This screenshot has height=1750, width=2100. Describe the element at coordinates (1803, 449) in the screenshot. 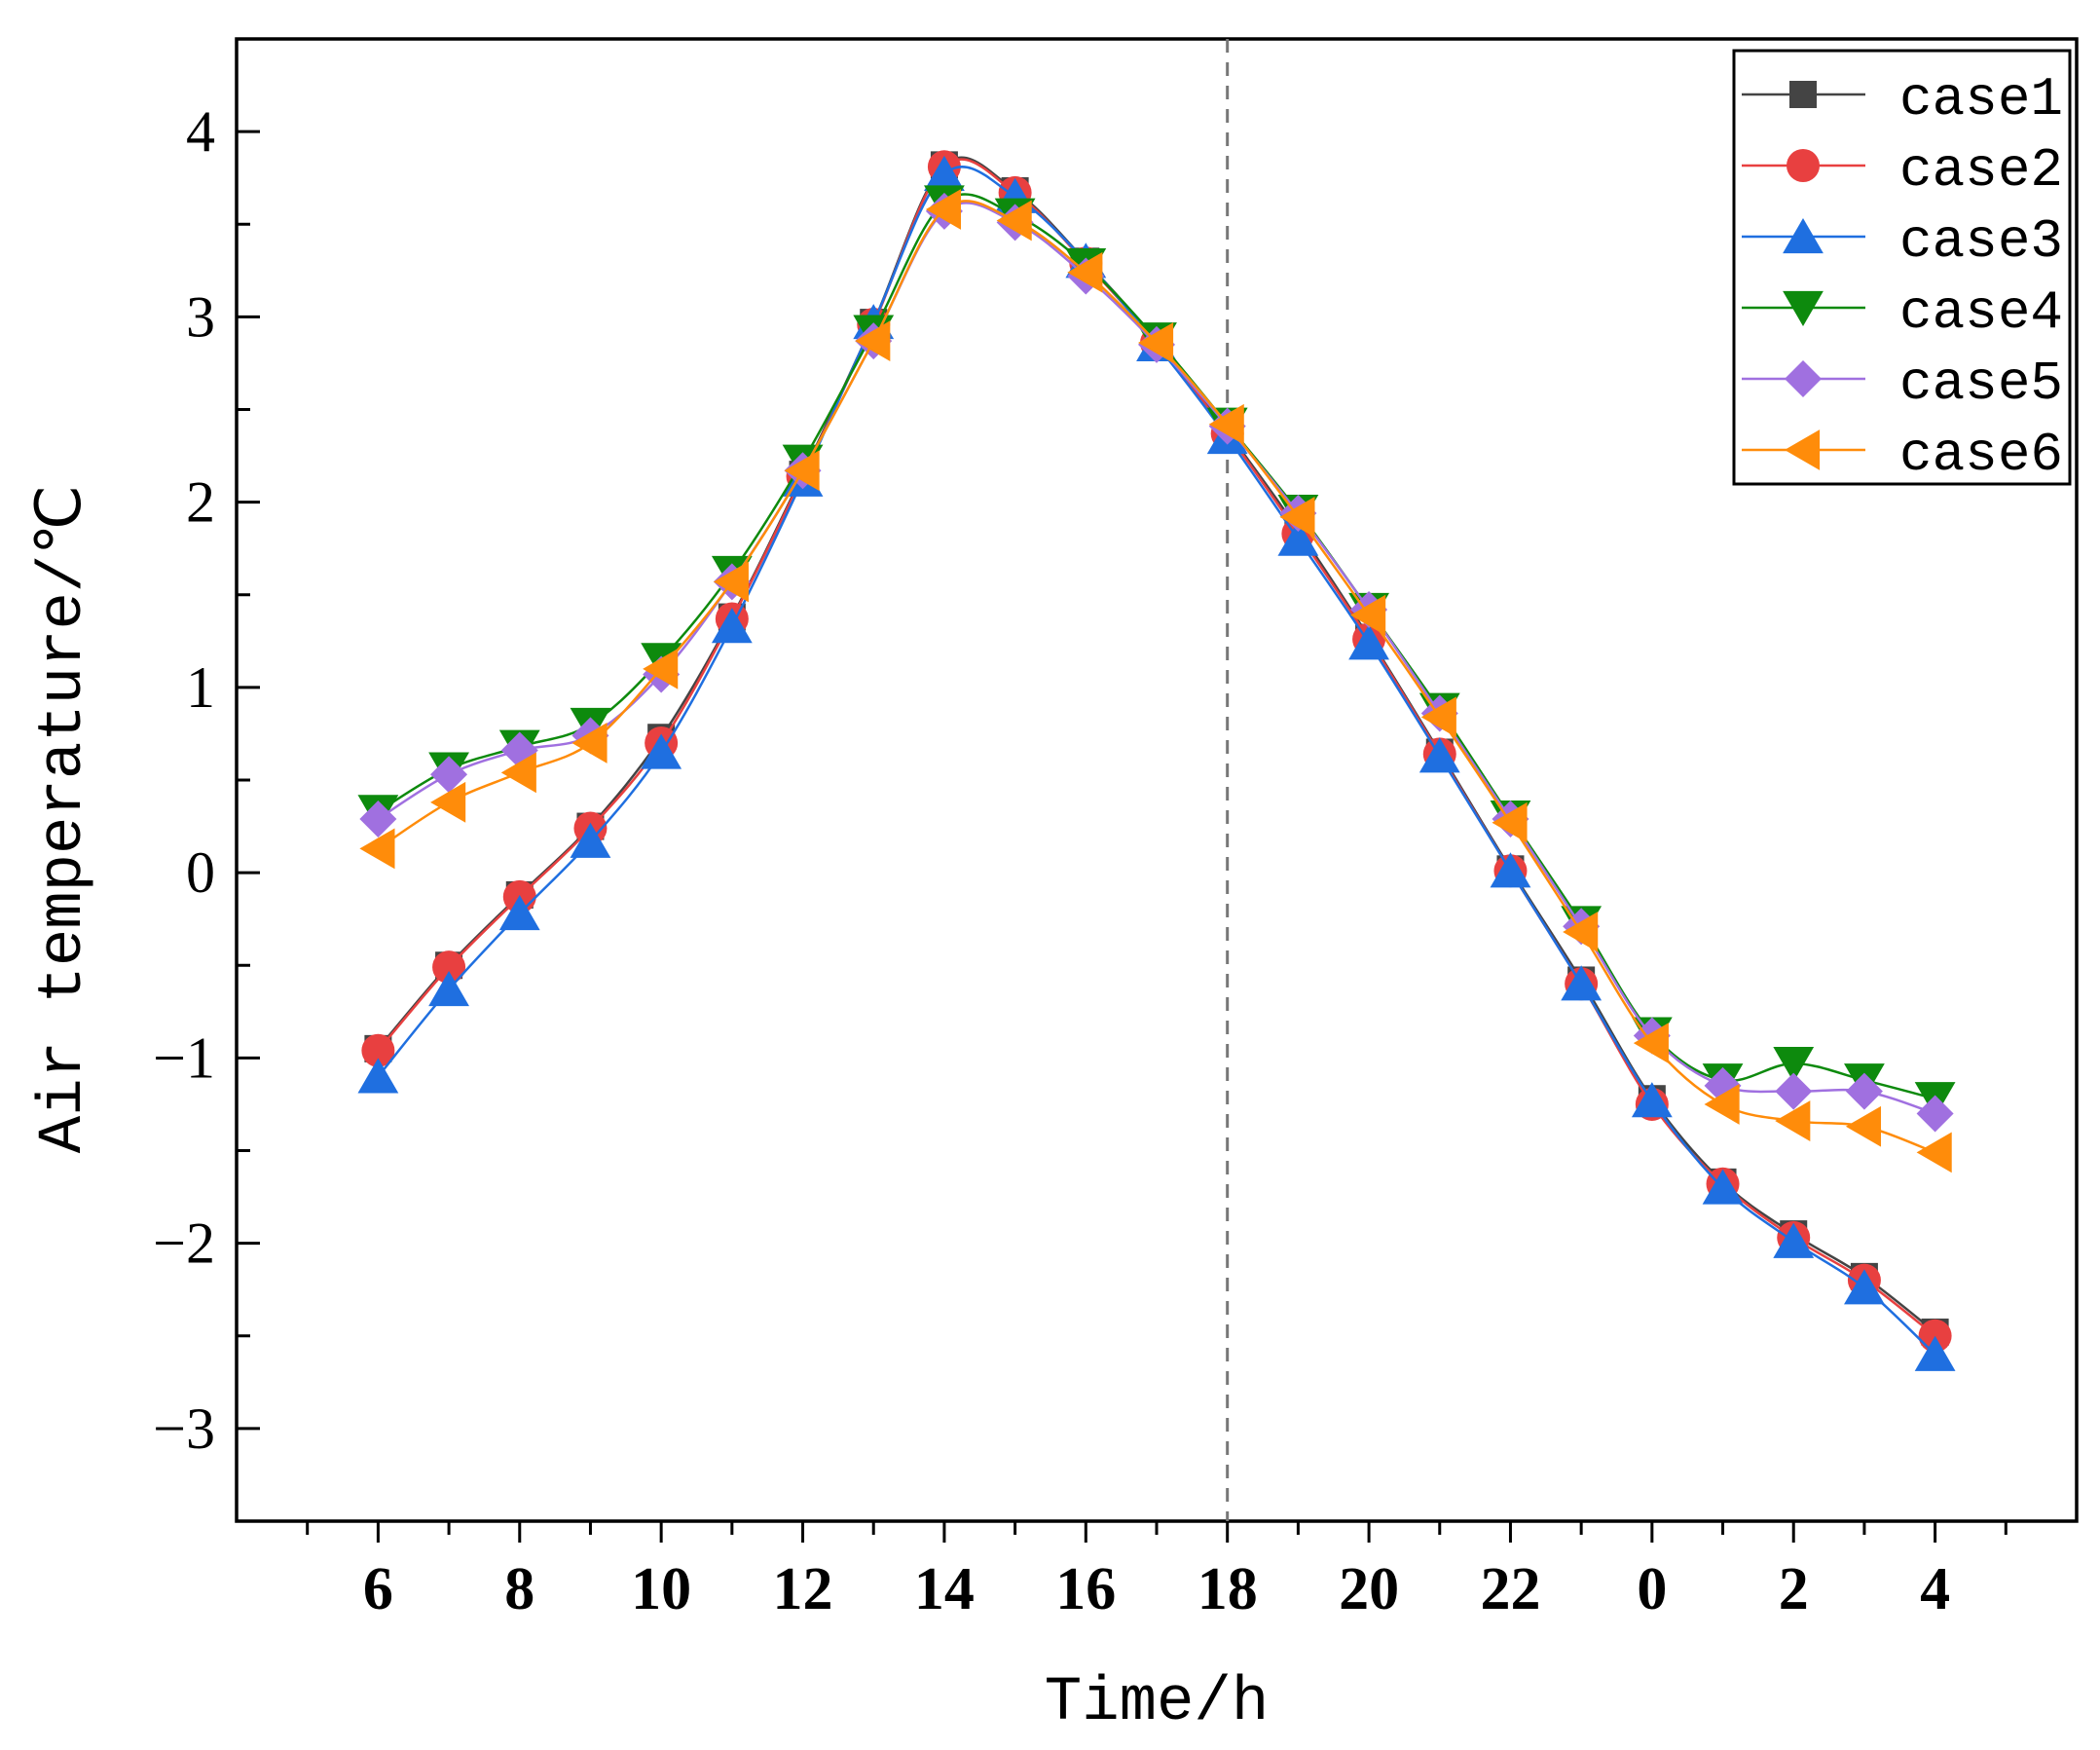

I see `legend-marker-case6` at that location.